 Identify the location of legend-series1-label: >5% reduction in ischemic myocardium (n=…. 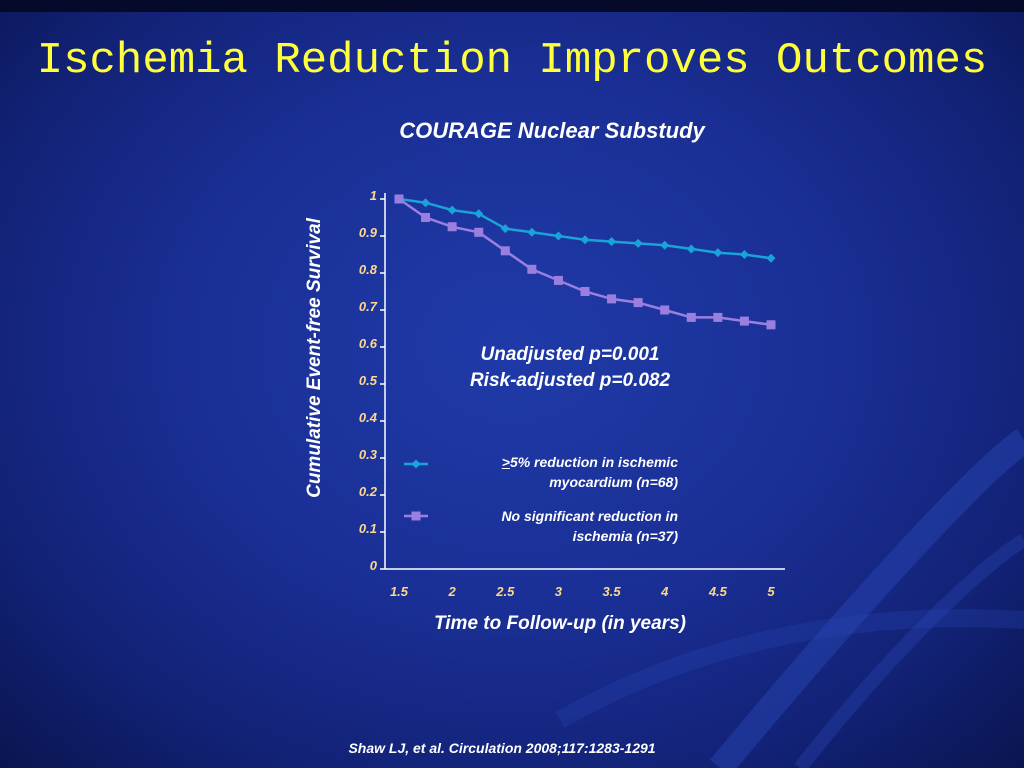
(554, 472).